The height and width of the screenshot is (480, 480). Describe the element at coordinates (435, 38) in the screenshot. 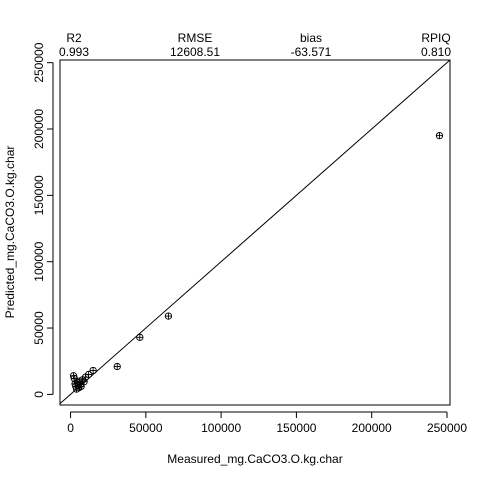

I see `stat-label: RPIQ` at that location.